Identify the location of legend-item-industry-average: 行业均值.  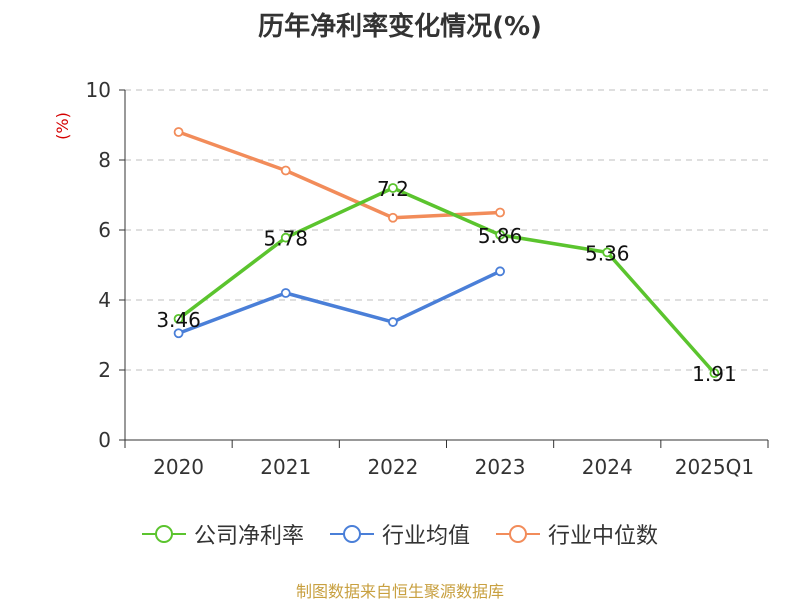
(399, 534).